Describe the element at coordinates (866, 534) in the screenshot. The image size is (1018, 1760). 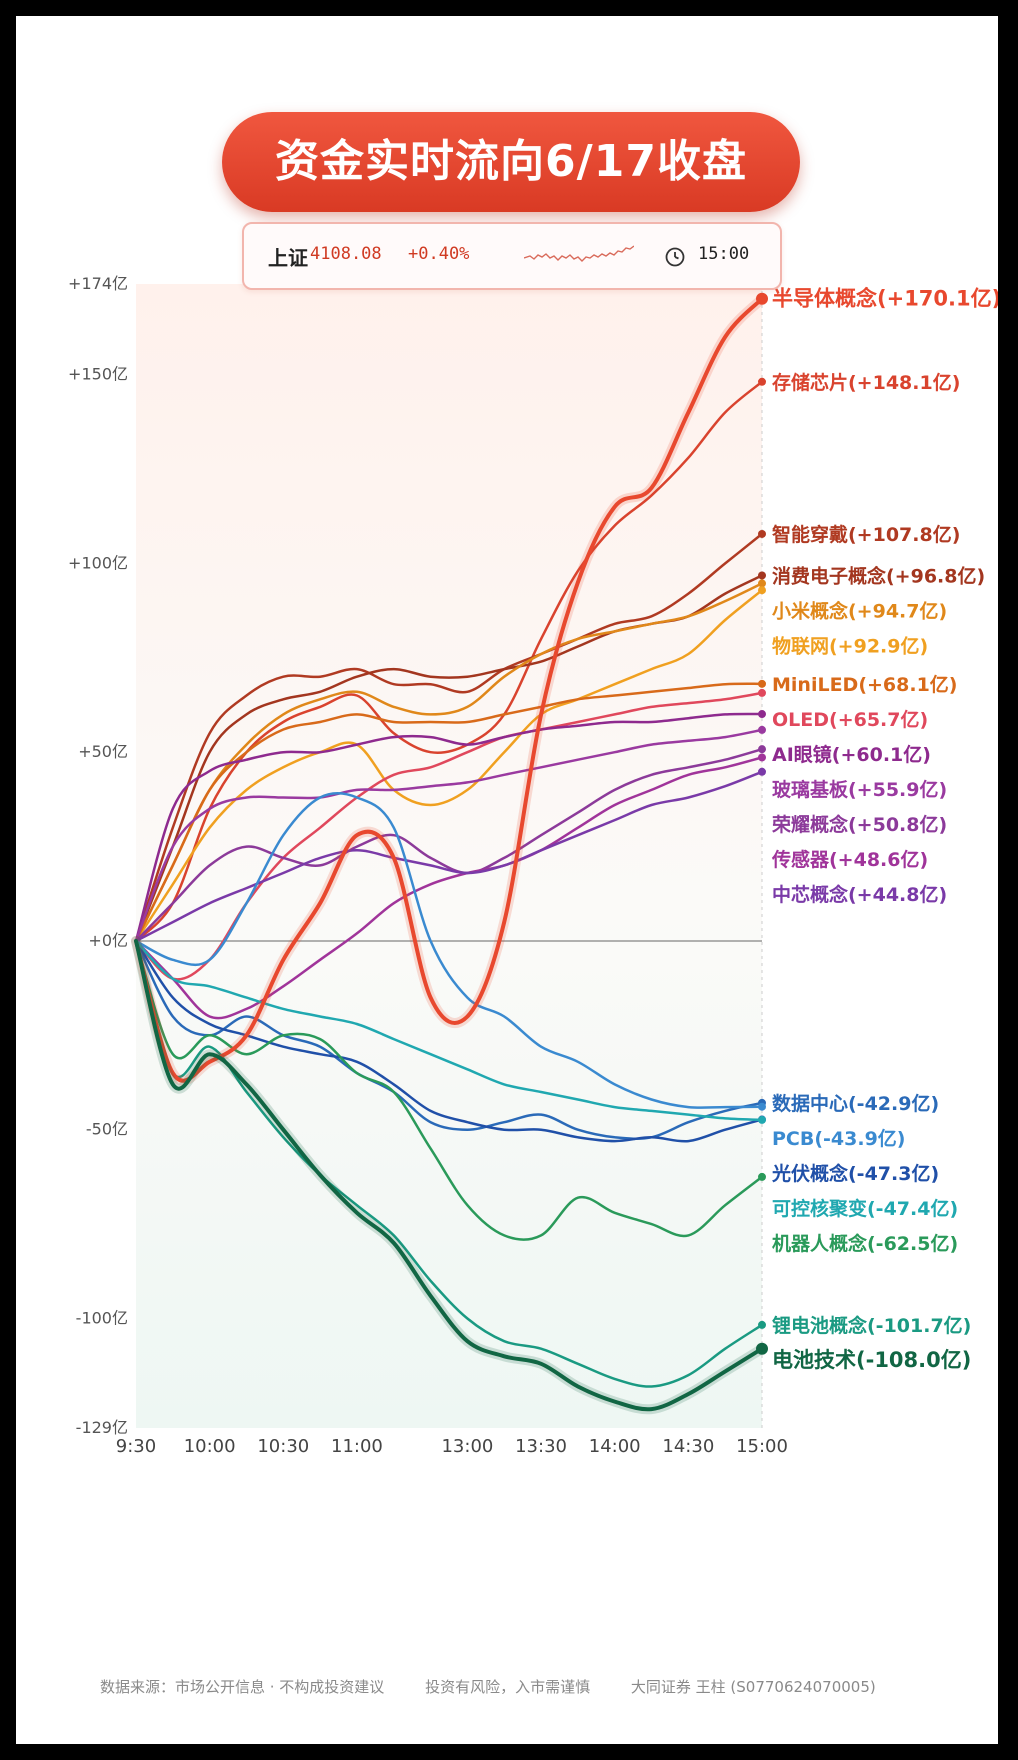
I see `series-end-label: 智能穿戴(+107.8亿)` at that location.